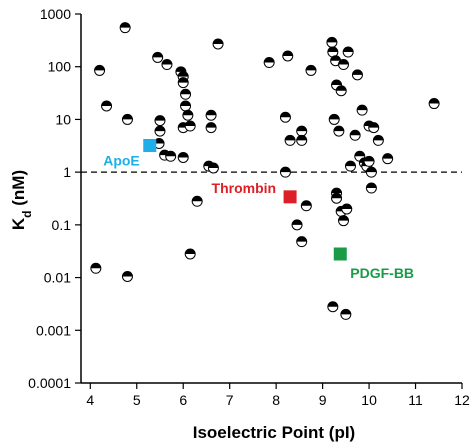 This screenshot has width=474, height=448. What do you see at coordinates (121, 161) in the screenshot?
I see `highlight-label-apoe: ApoE` at bounding box center [121, 161].